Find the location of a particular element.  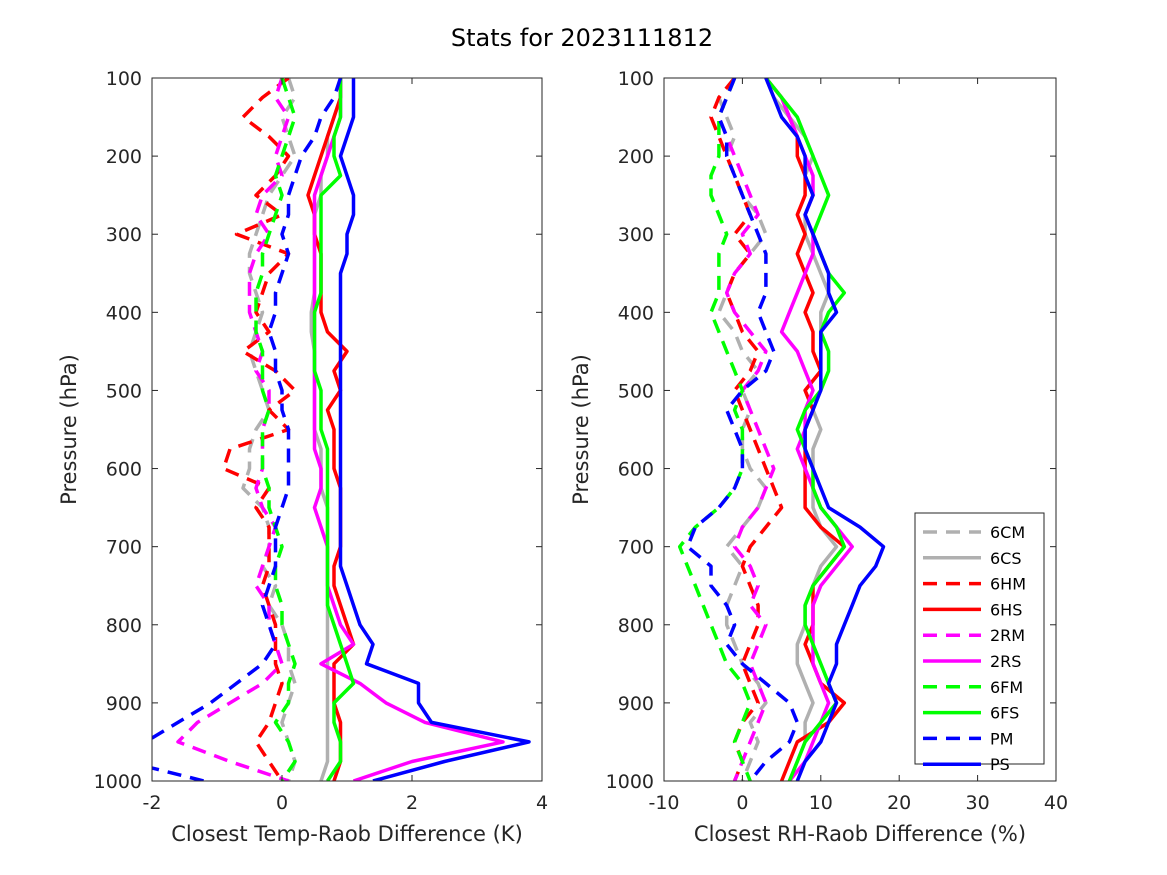

legend-label-2rm: 2RM is located at coordinates (1007, 635).